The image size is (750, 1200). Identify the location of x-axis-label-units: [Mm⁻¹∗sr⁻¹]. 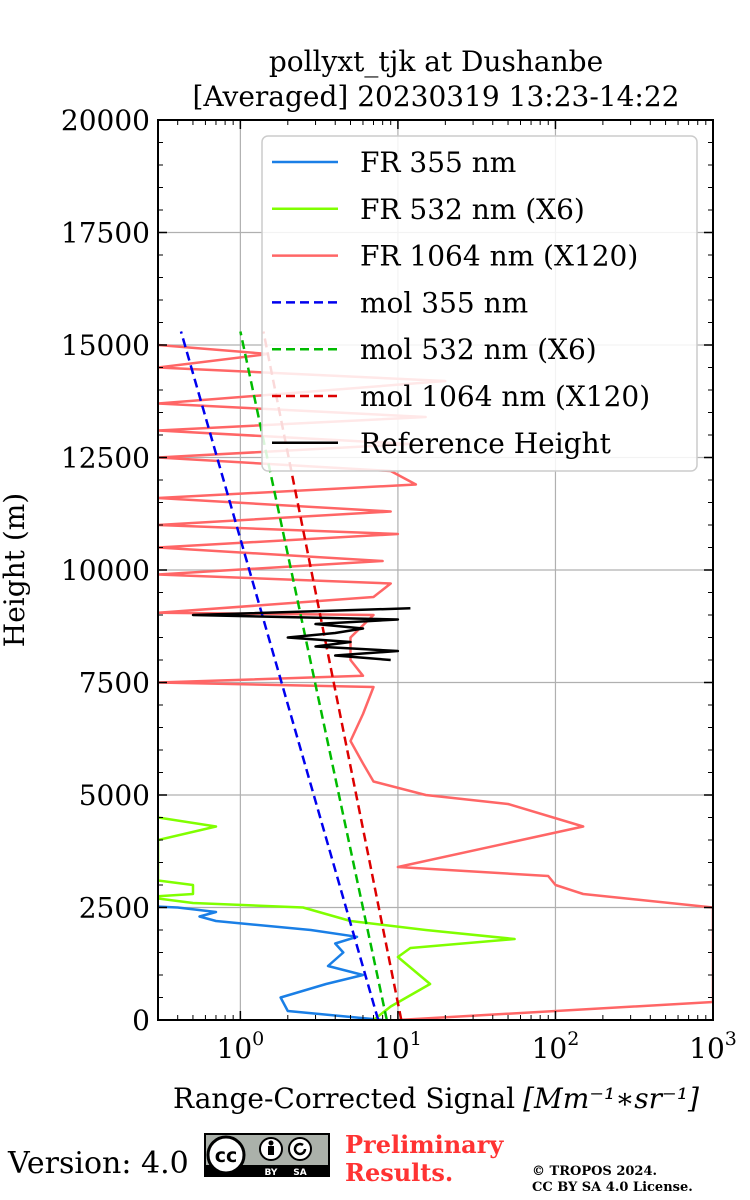
(611, 1098).